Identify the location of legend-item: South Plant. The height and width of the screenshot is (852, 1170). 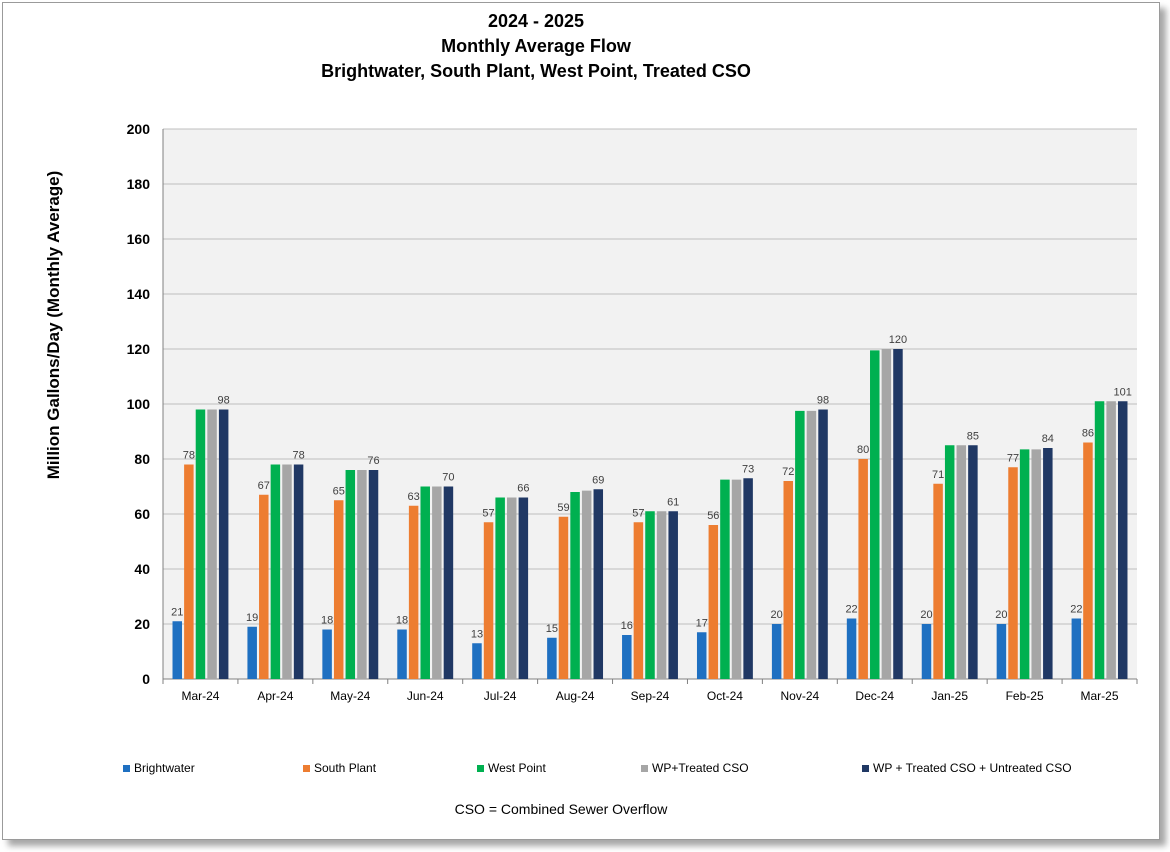
(339, 768).